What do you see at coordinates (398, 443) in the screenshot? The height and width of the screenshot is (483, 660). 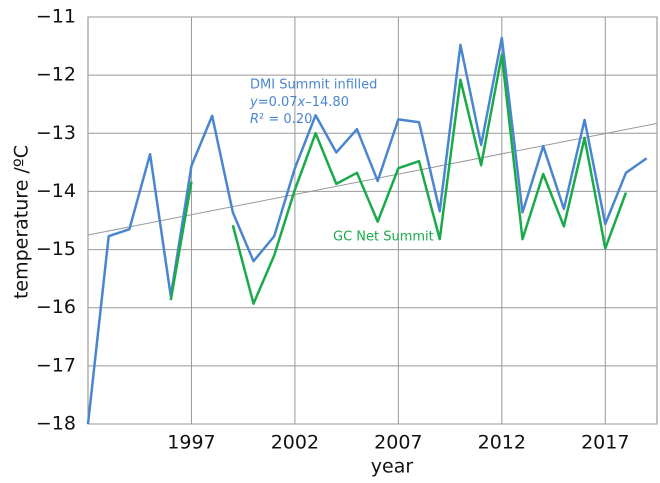 I see `x-tick-label: 2007` at bounding box center [398, 443].